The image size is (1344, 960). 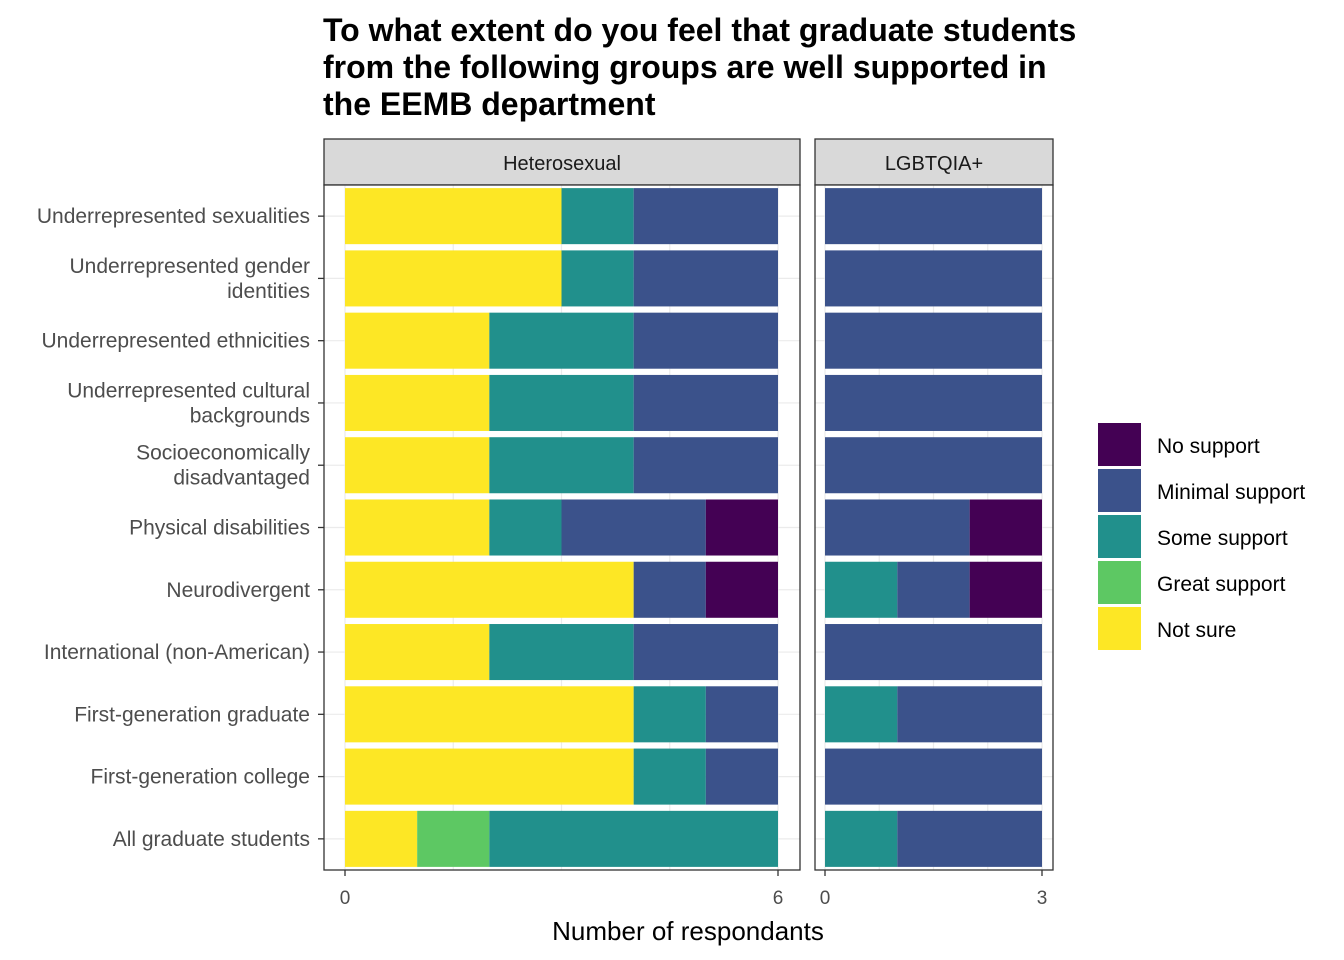 I want to click on y-axis-label: disadvantaged, so click(x=241, y=478).